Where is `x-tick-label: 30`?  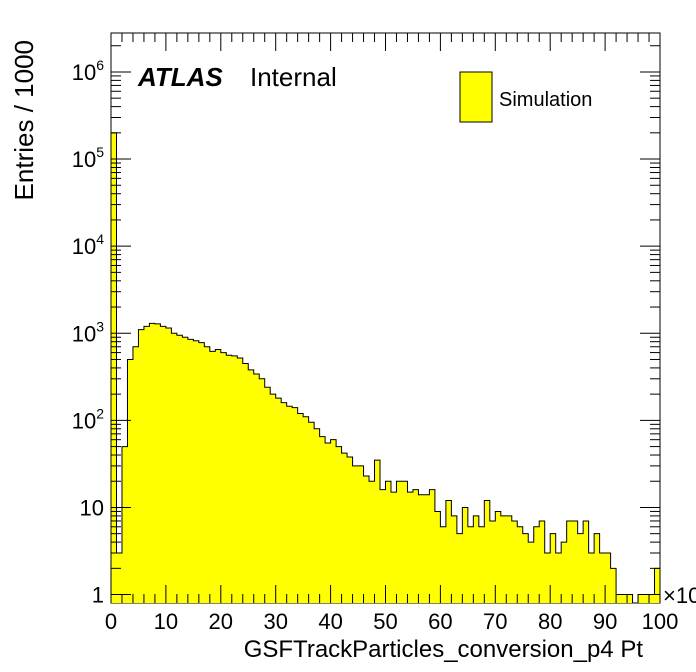
x-tick-label: 30 is located at coordinates (275, 621).